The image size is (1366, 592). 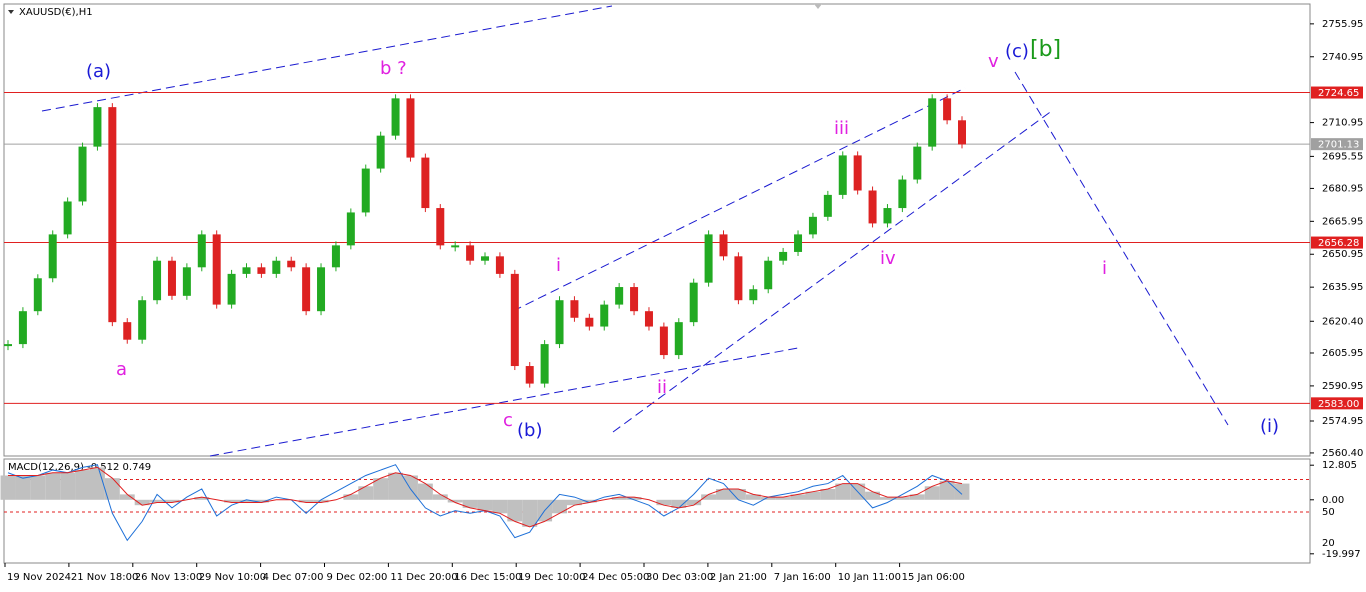 I want to click on wave-label: [b], so click(x=1045, y=49).